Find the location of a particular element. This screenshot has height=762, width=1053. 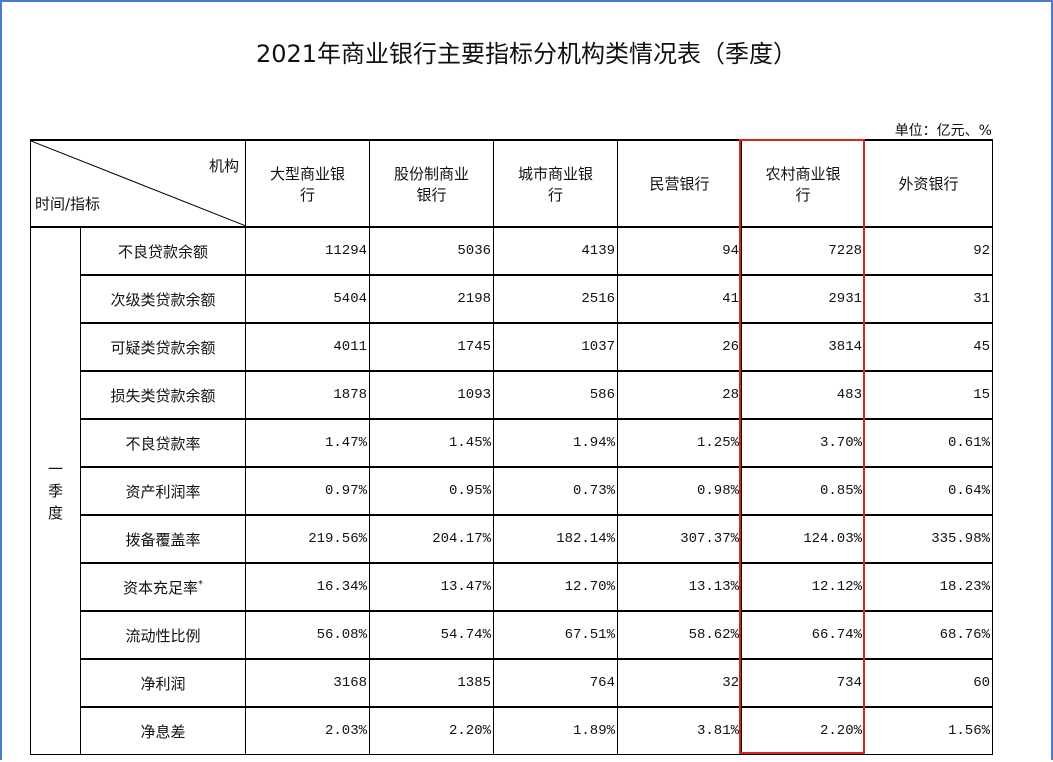

cell: 66.74% is located at coordinates (803, 635).